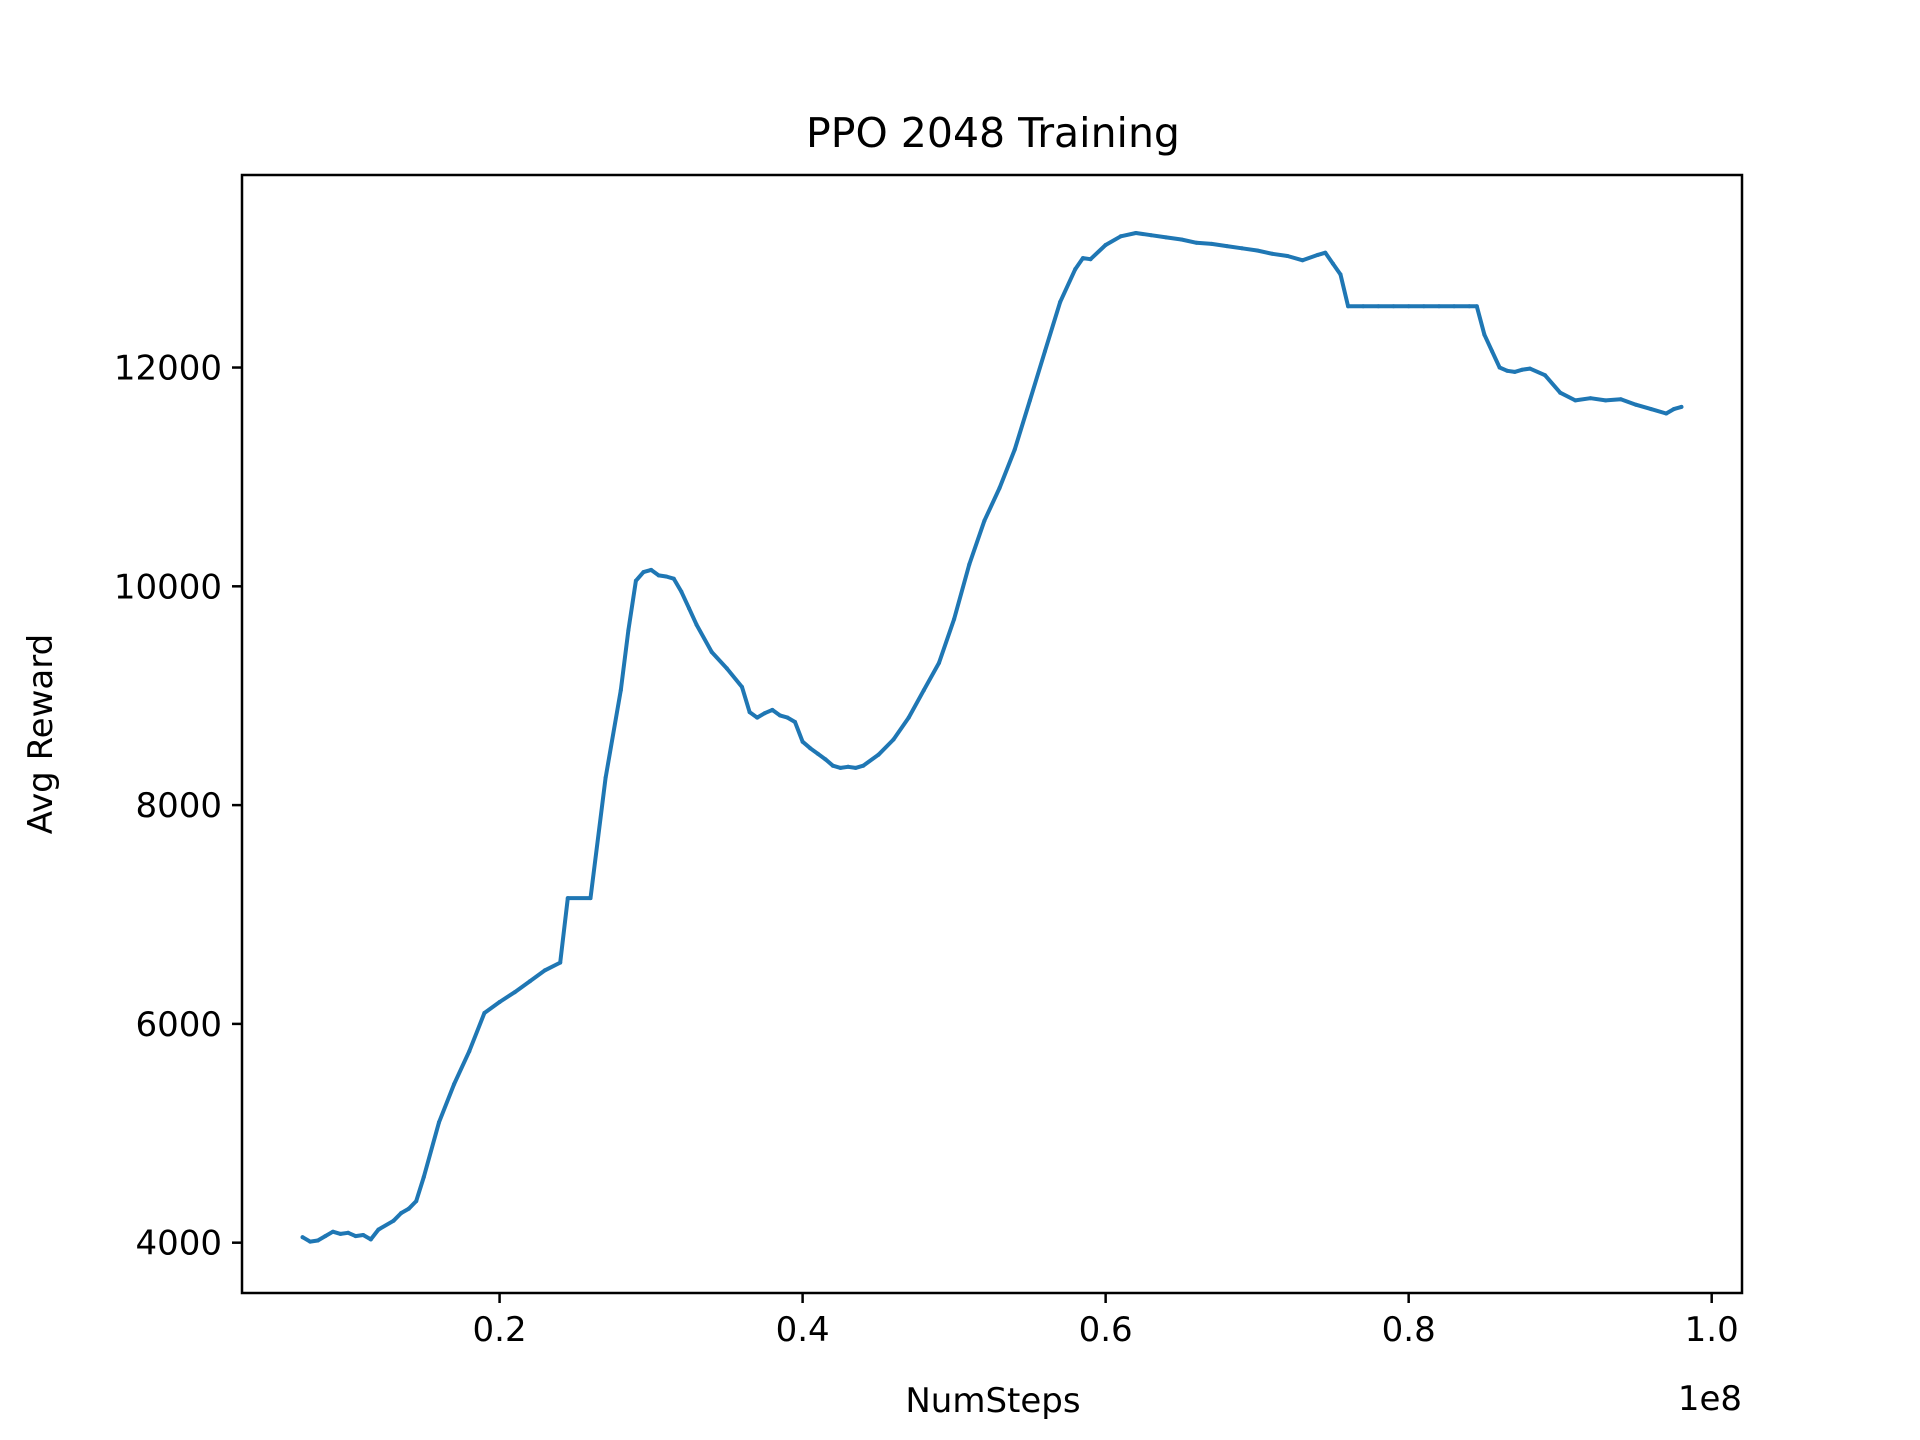 This screenshot has height=1440, width=1920. I want to click on y-tick-label: 4000, so click(178, 1244).